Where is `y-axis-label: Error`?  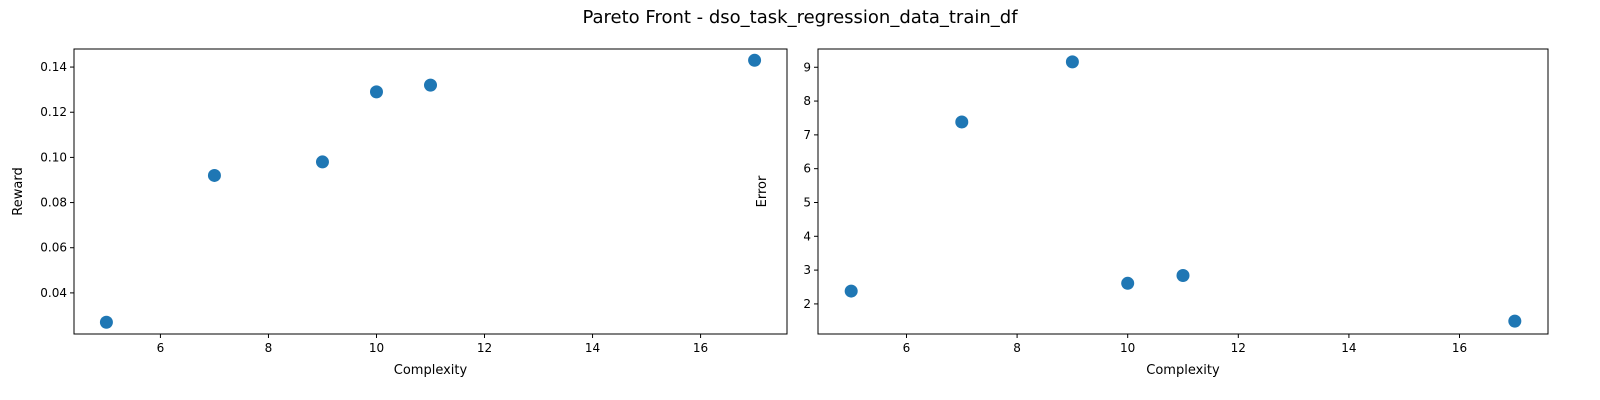 y-axis-label: Error is located at coordinates (762, 191).